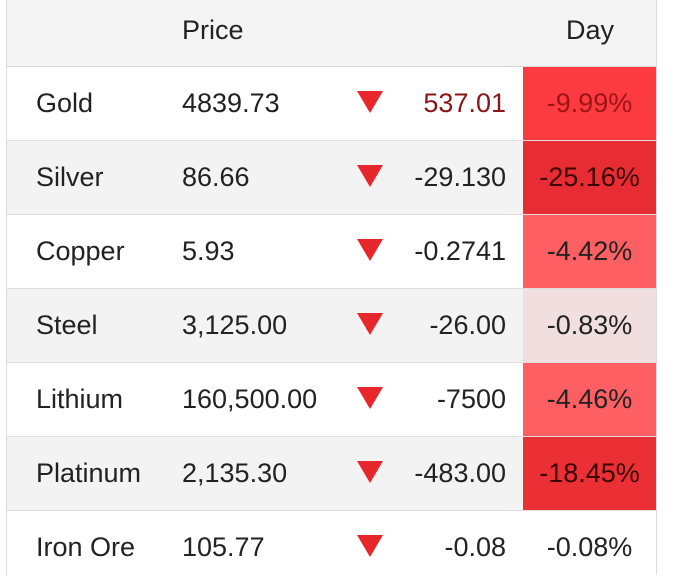 This screenshot has height=585, width=679. What do you see at coordinates (235, 473) in the screenshot?
I see `commodity-price: 2,135.30` at bounding box center [235, 473].